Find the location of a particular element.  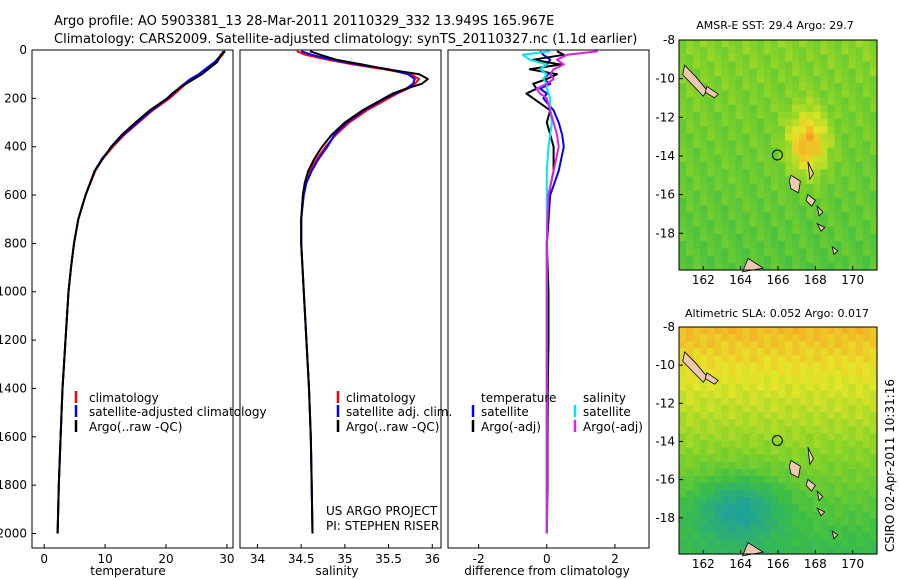

sst-heatmap-cells is located at coordinates (778, 155).